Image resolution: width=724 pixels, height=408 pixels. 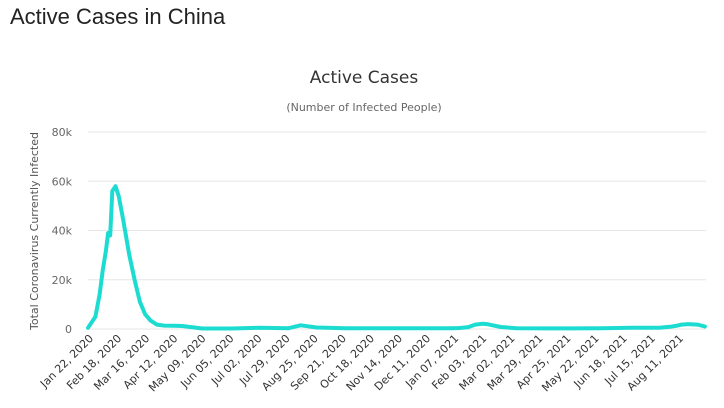 I want to click on y-tick-label: 60k, so click(x=62, y=181).